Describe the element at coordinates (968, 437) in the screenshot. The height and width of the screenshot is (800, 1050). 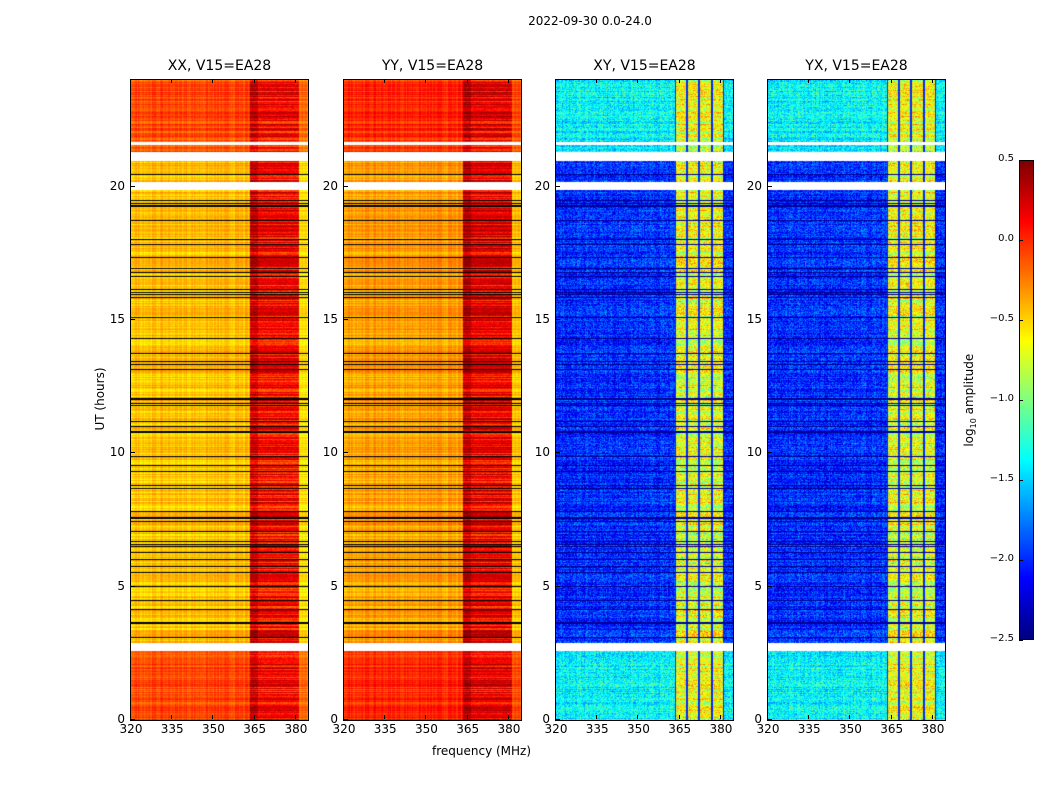
I see `colorbar-label-main: log` at that location.